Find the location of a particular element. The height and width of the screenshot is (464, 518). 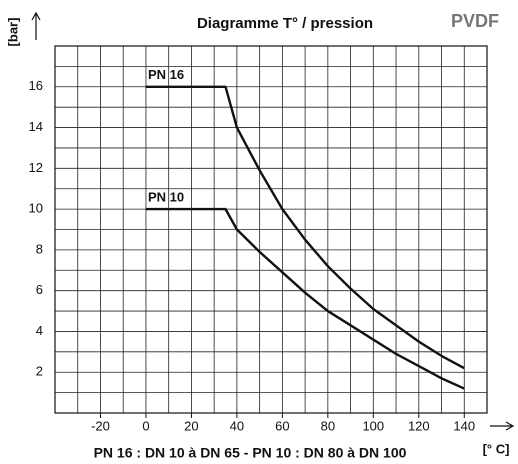

y-axis-label: [bar] is located at coordinates (12, 32).